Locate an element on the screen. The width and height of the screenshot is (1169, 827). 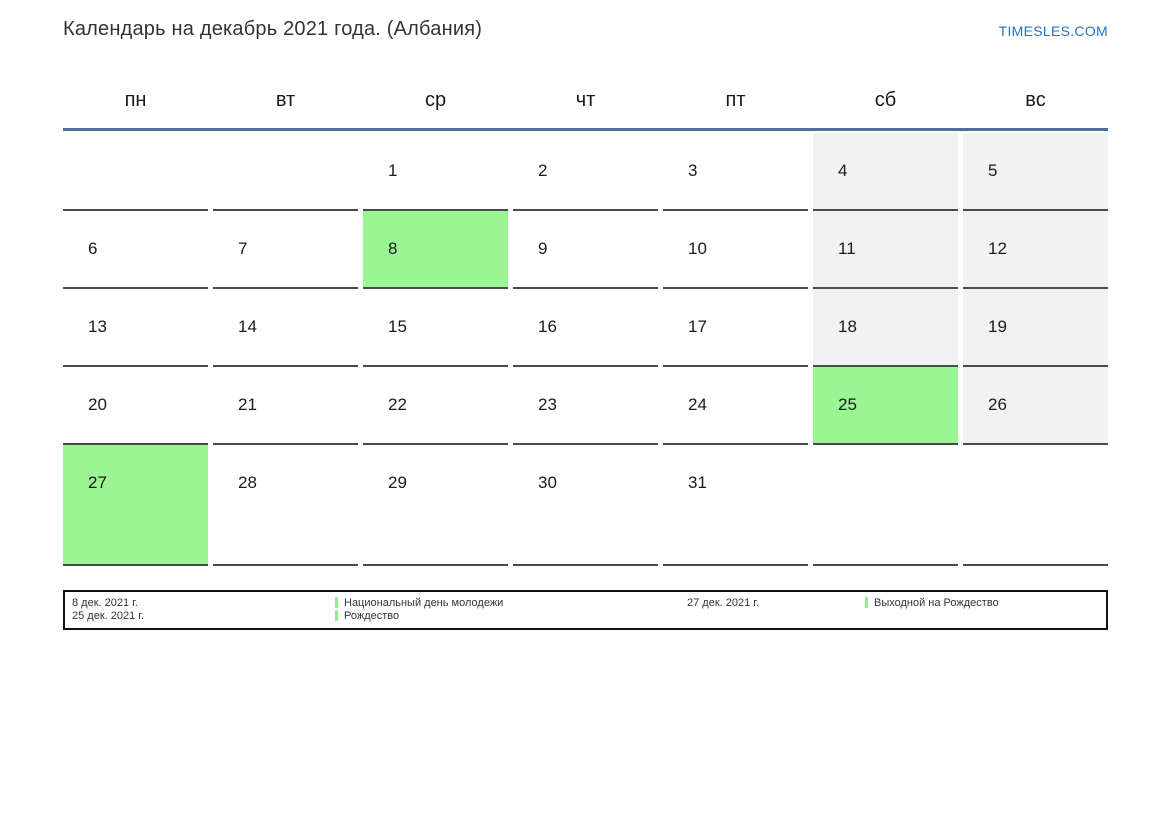
weekday-header-чт: чт is located at coordinates (585, 100).